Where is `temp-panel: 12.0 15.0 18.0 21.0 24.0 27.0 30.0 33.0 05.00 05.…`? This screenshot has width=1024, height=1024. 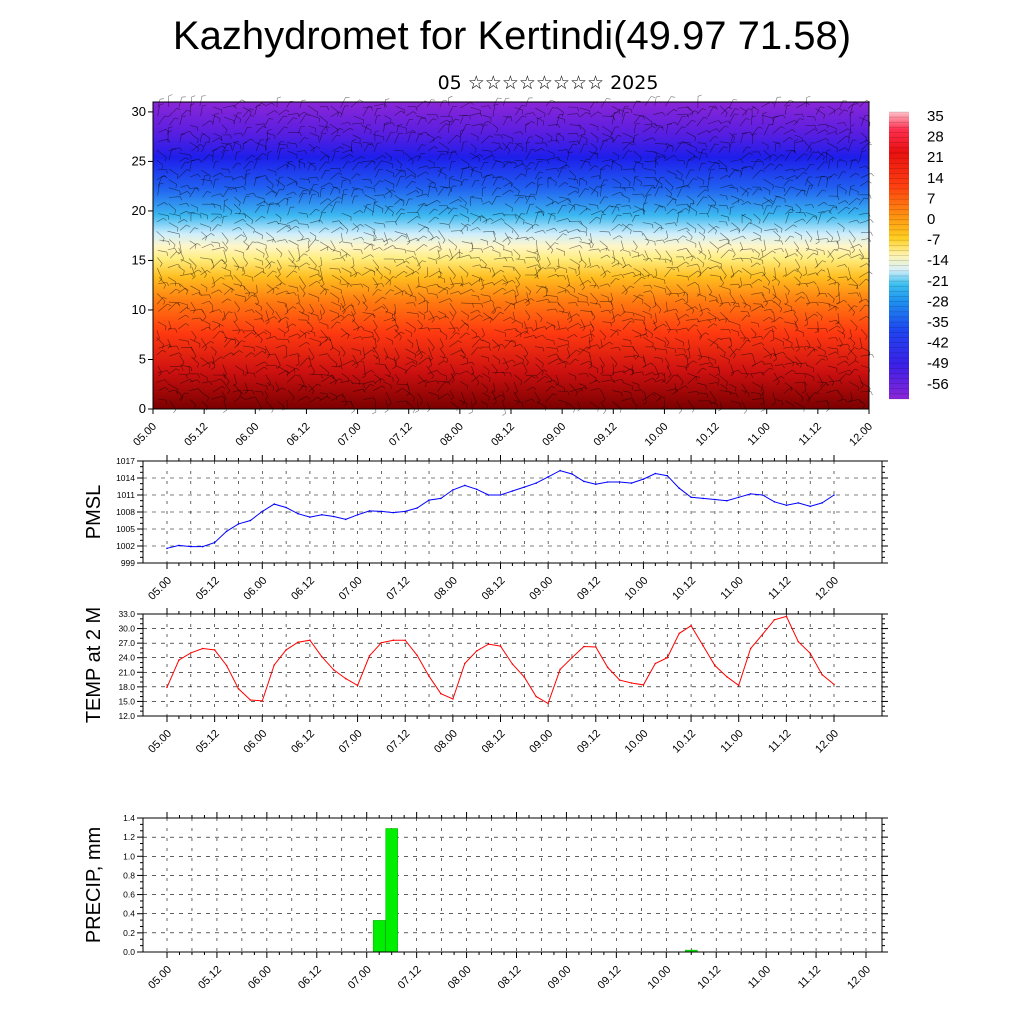 temp-panel: 12.0 15.0 18.0 21.0 24.0 27.0 30.0 33.0 05.00 05.… is located at coordinates (485, 681).